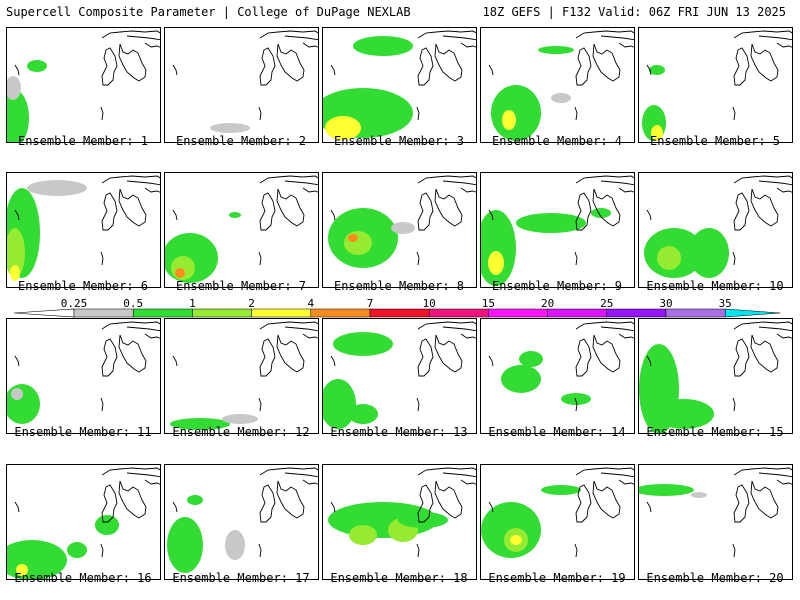  What do you see at coordinates (83, 141) in the screenshot?
I see `panel-label: Ensemble Member: 1` at bounding box center [83, 141].